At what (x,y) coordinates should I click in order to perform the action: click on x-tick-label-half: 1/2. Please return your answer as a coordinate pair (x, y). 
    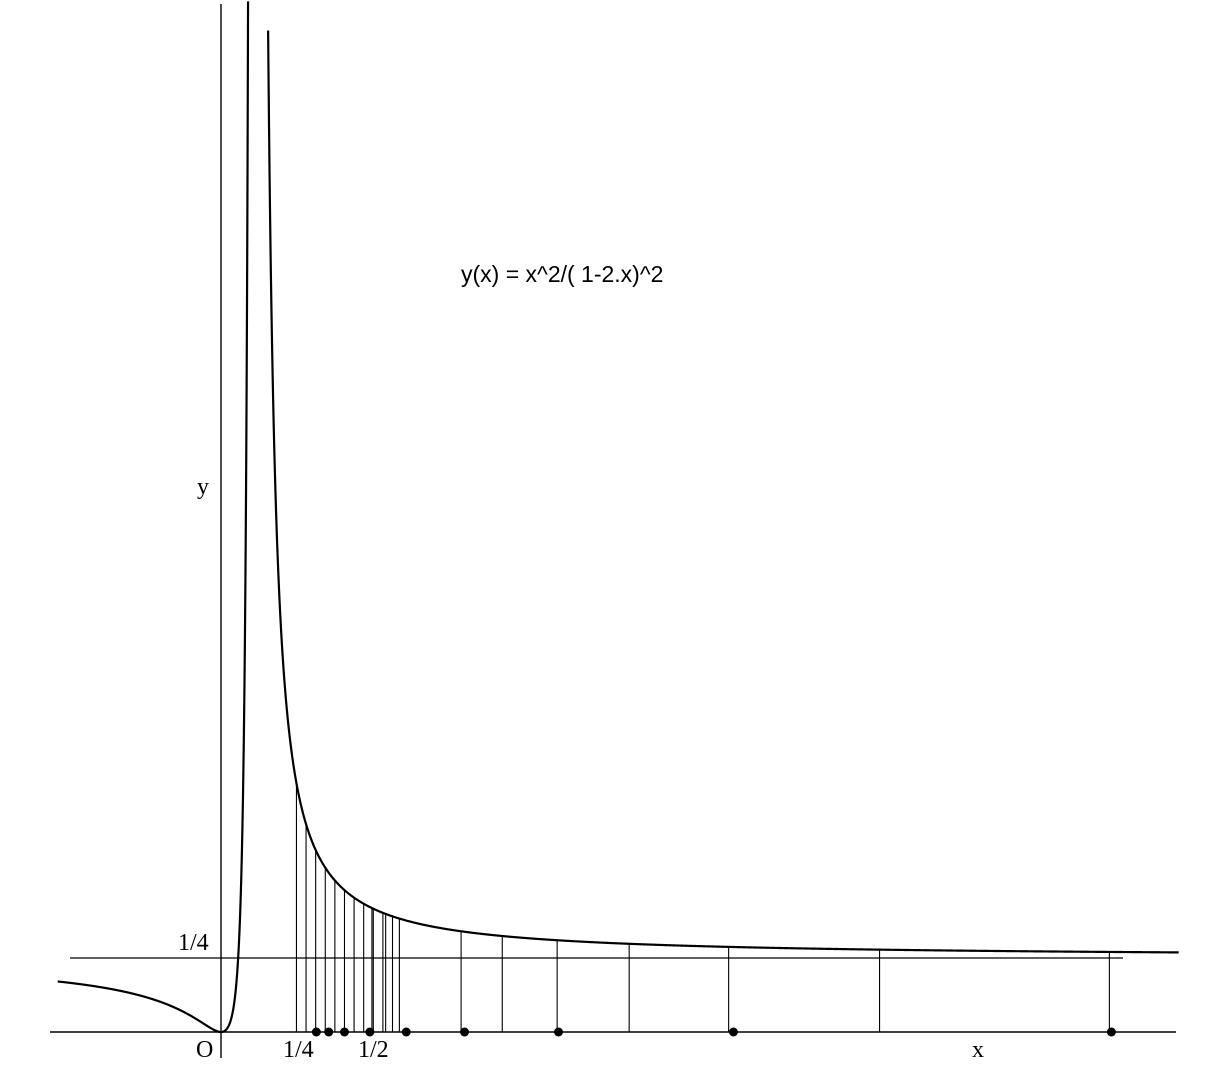
    Looking at the image, I should click on (373, 1050).